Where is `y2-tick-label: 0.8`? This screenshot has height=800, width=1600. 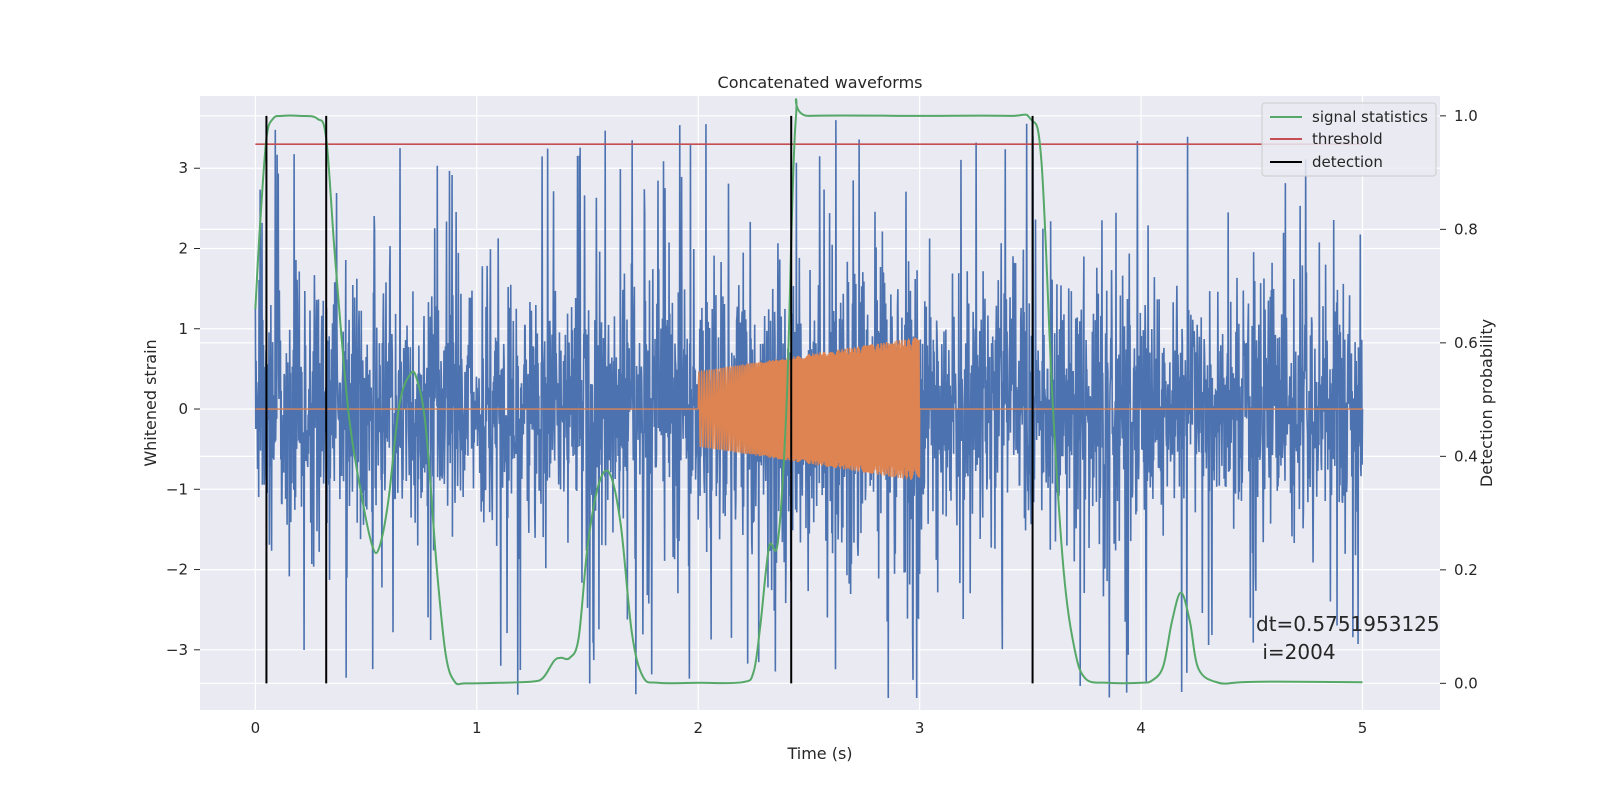 y2-tick-label: 0.8 is located at coordinates (1466, 229).